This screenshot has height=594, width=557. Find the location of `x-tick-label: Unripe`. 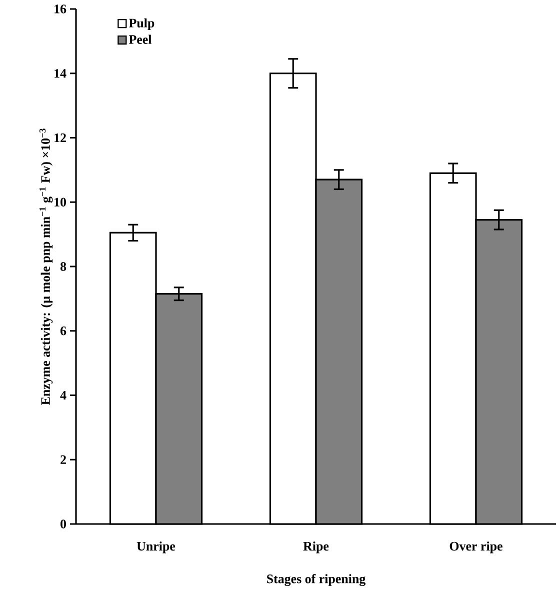

x-tick-label: Unripe is located at coordinates (156, 547).